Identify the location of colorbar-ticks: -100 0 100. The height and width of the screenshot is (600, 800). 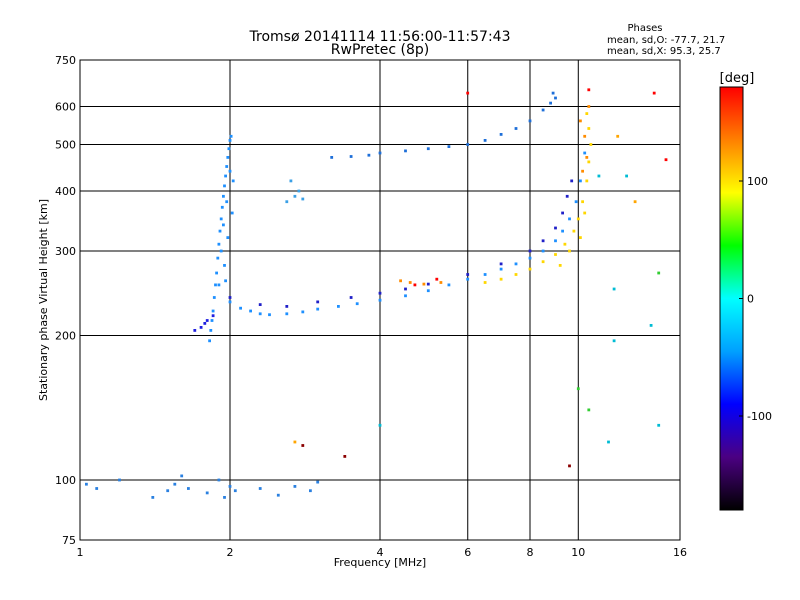
(755, 299).